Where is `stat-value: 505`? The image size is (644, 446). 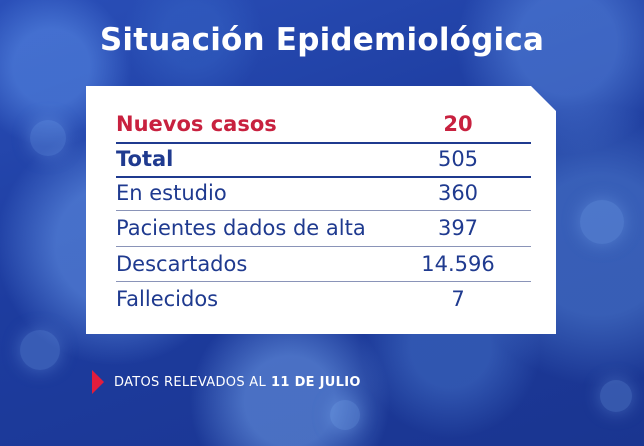
stat-value: 505 is located at coordinates (458, 159).